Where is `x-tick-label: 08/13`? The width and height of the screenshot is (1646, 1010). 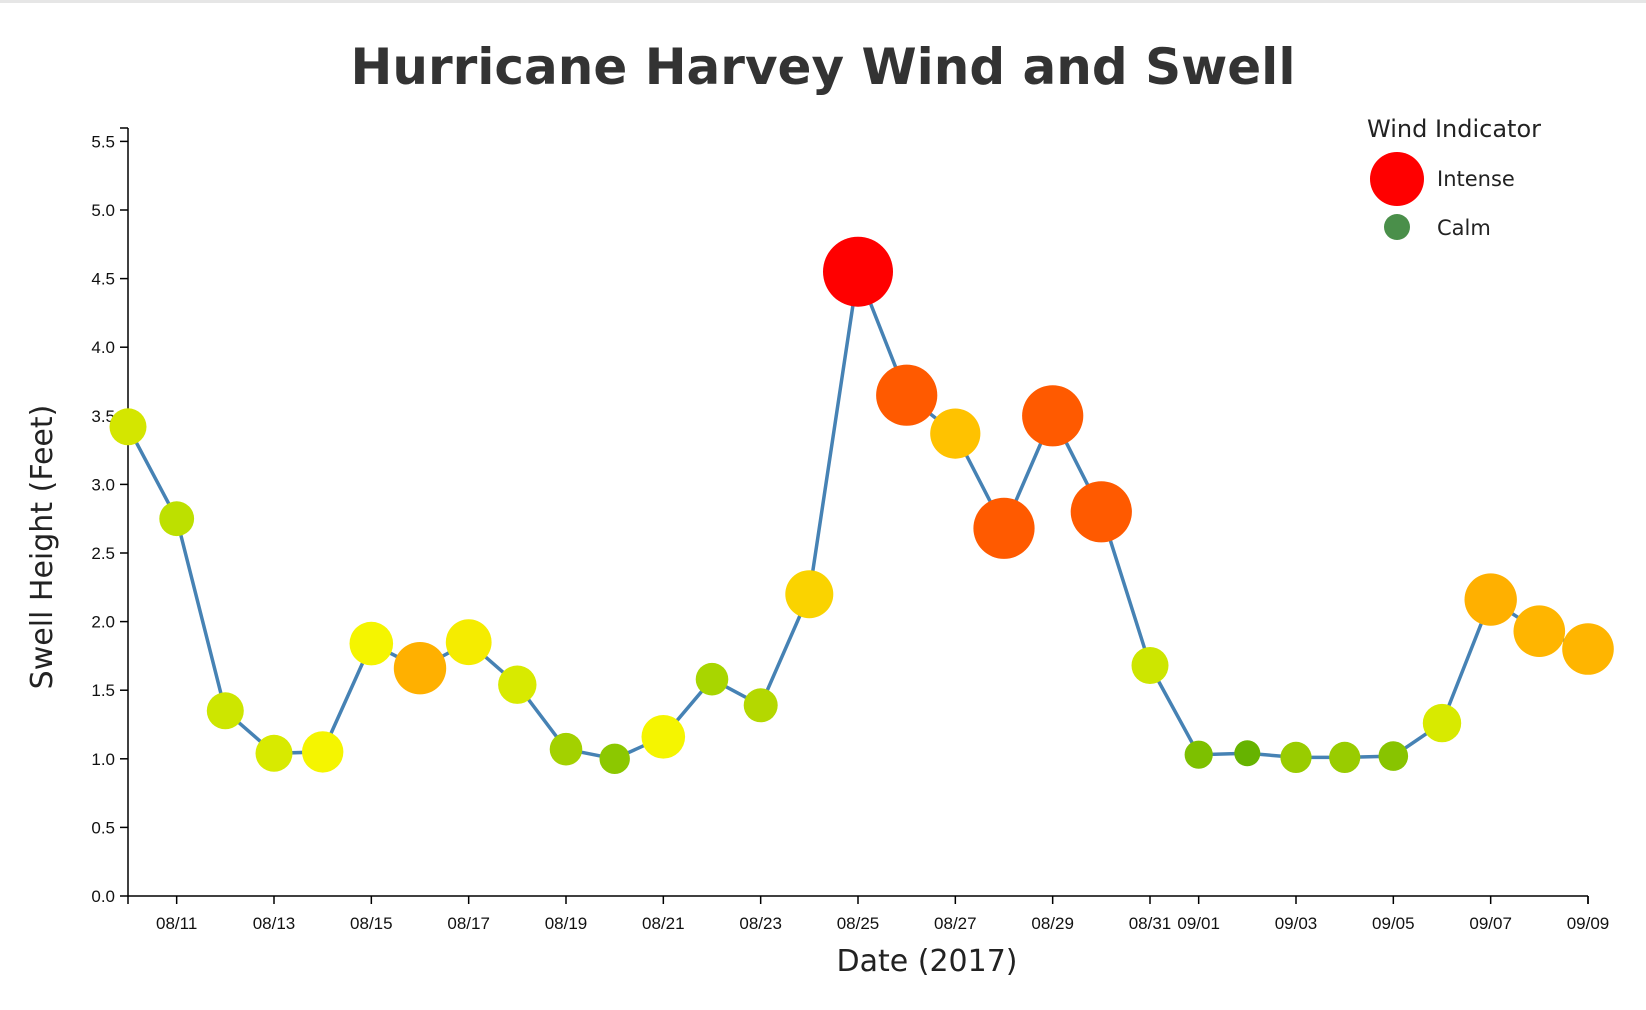
x-tick-label: 08/13 is located at coordinates (274, 923).